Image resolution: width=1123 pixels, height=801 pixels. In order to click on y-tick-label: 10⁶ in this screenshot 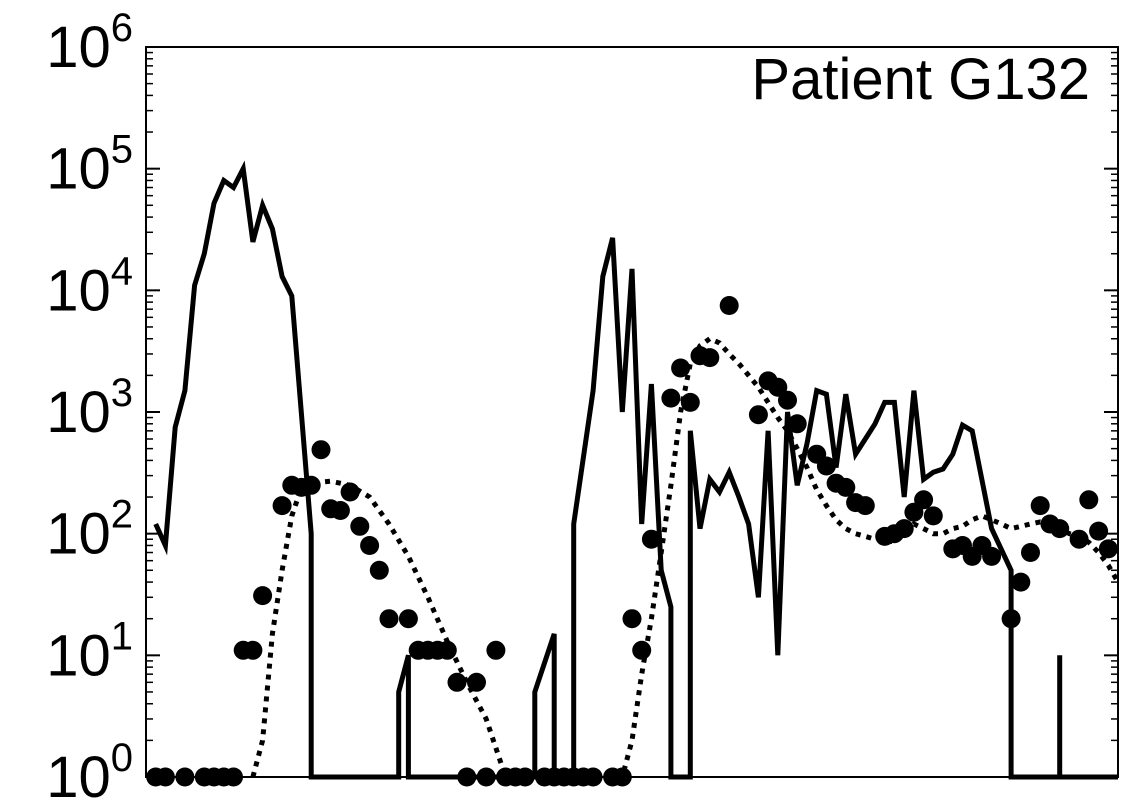, I will do `click(89, 43)`.